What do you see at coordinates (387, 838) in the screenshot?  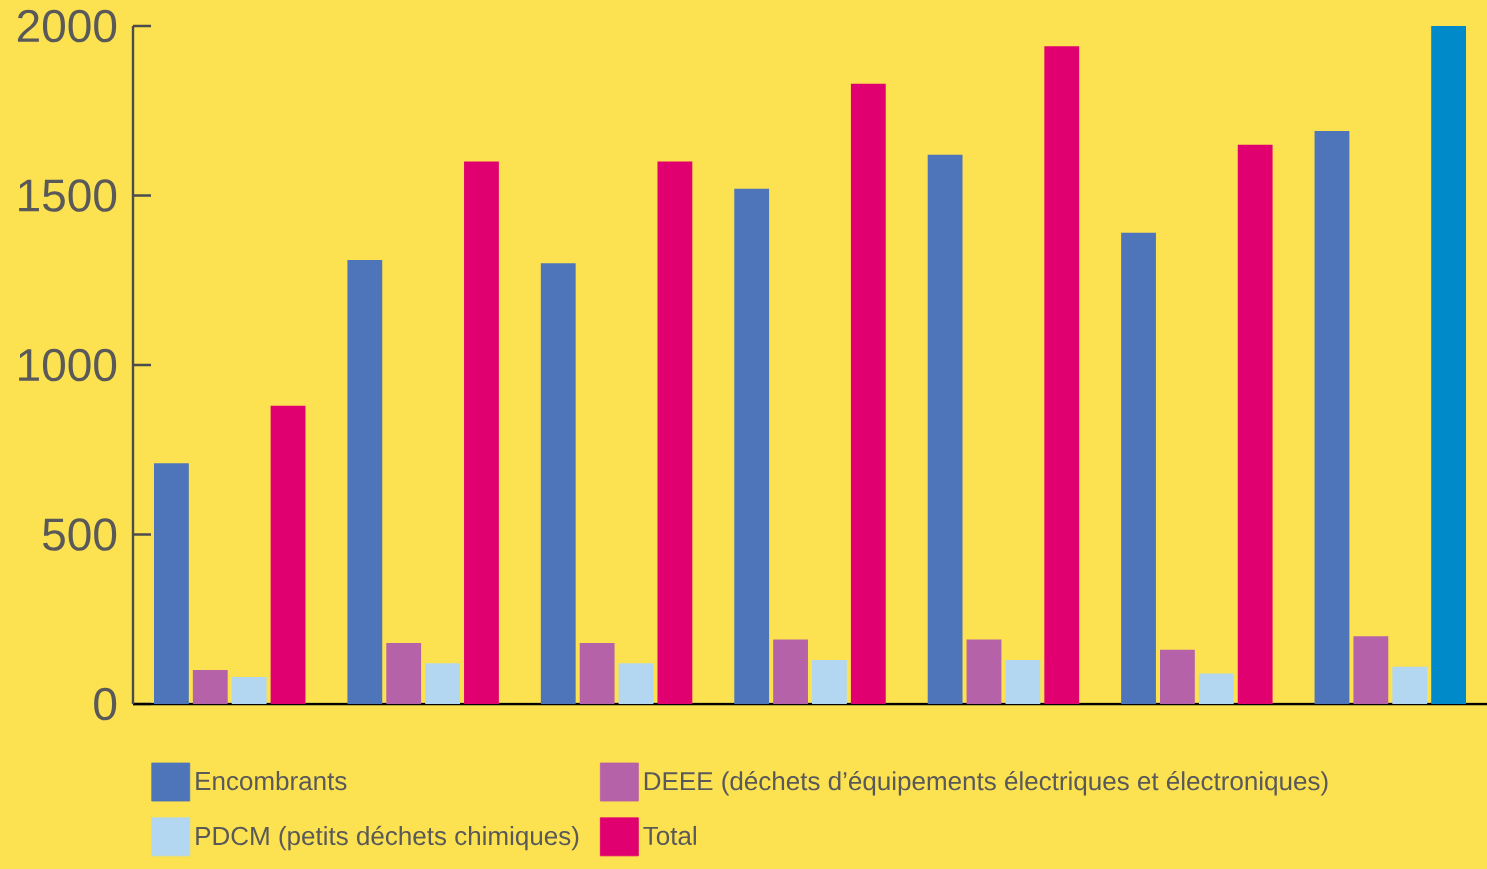 I see `legend-label: PDCM (petits déchets chimiques)` at bounding box center [387, 838].